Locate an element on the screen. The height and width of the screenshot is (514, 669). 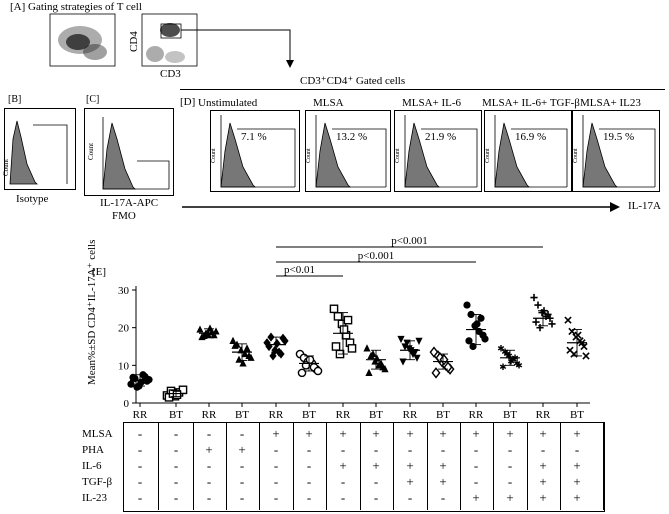
table-row-label: TGF-β is located at coordinates (97, 482).